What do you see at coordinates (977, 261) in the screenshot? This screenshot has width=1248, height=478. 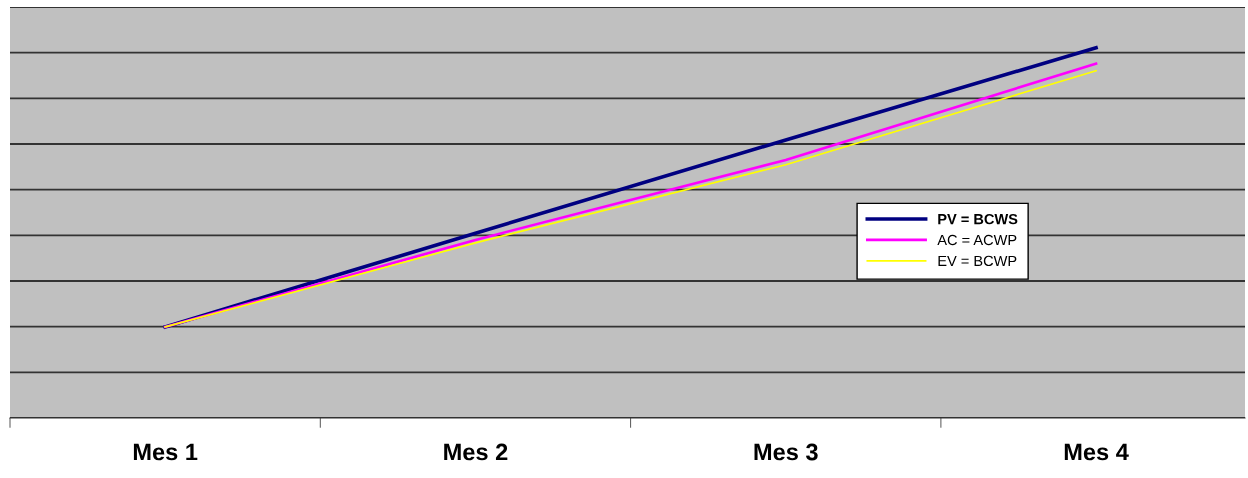 I see `legend-label: EV = BCWP` at bounding box center [977, 261].